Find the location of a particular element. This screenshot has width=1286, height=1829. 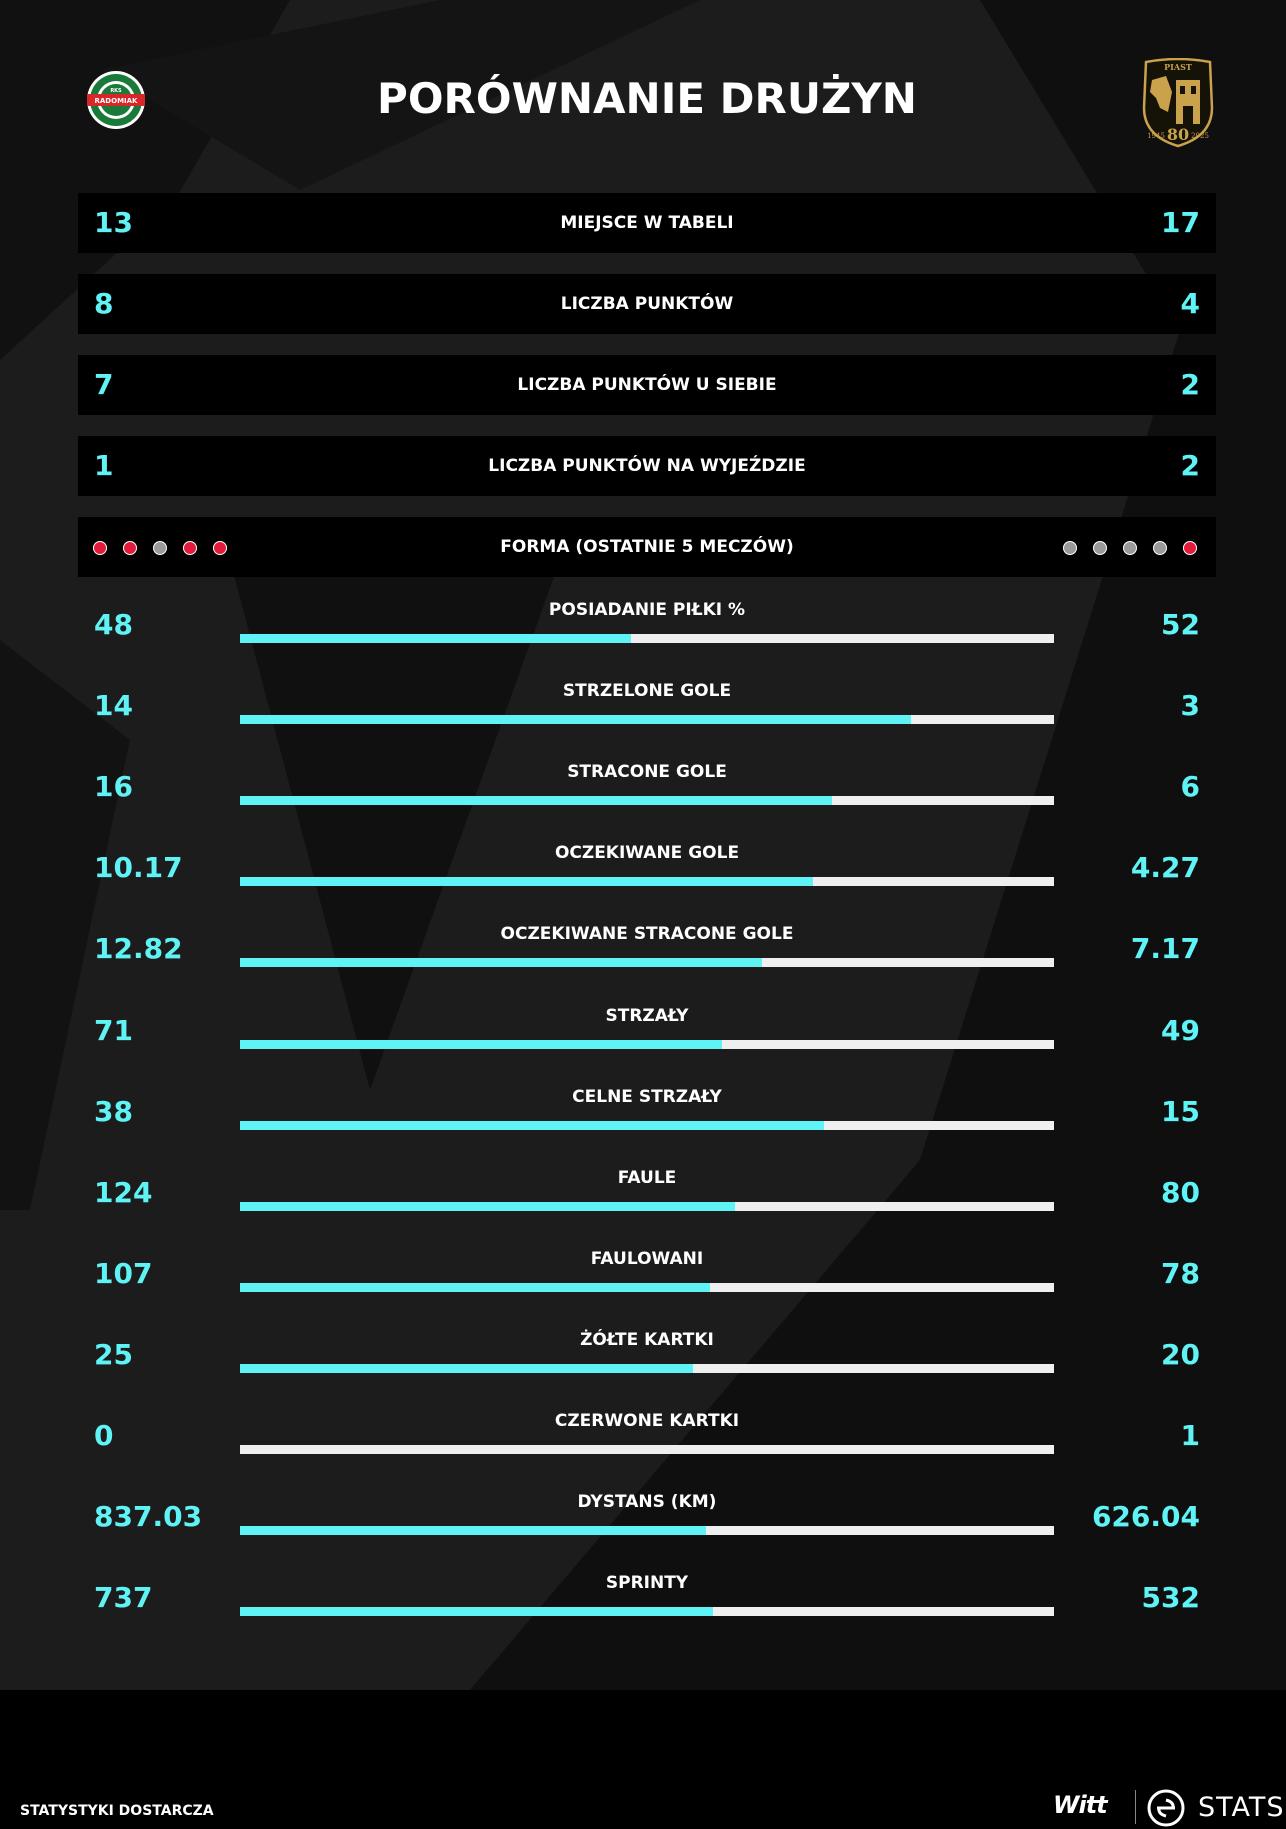

svg-text: RADOMIAK is located at coordinates (117, 101).